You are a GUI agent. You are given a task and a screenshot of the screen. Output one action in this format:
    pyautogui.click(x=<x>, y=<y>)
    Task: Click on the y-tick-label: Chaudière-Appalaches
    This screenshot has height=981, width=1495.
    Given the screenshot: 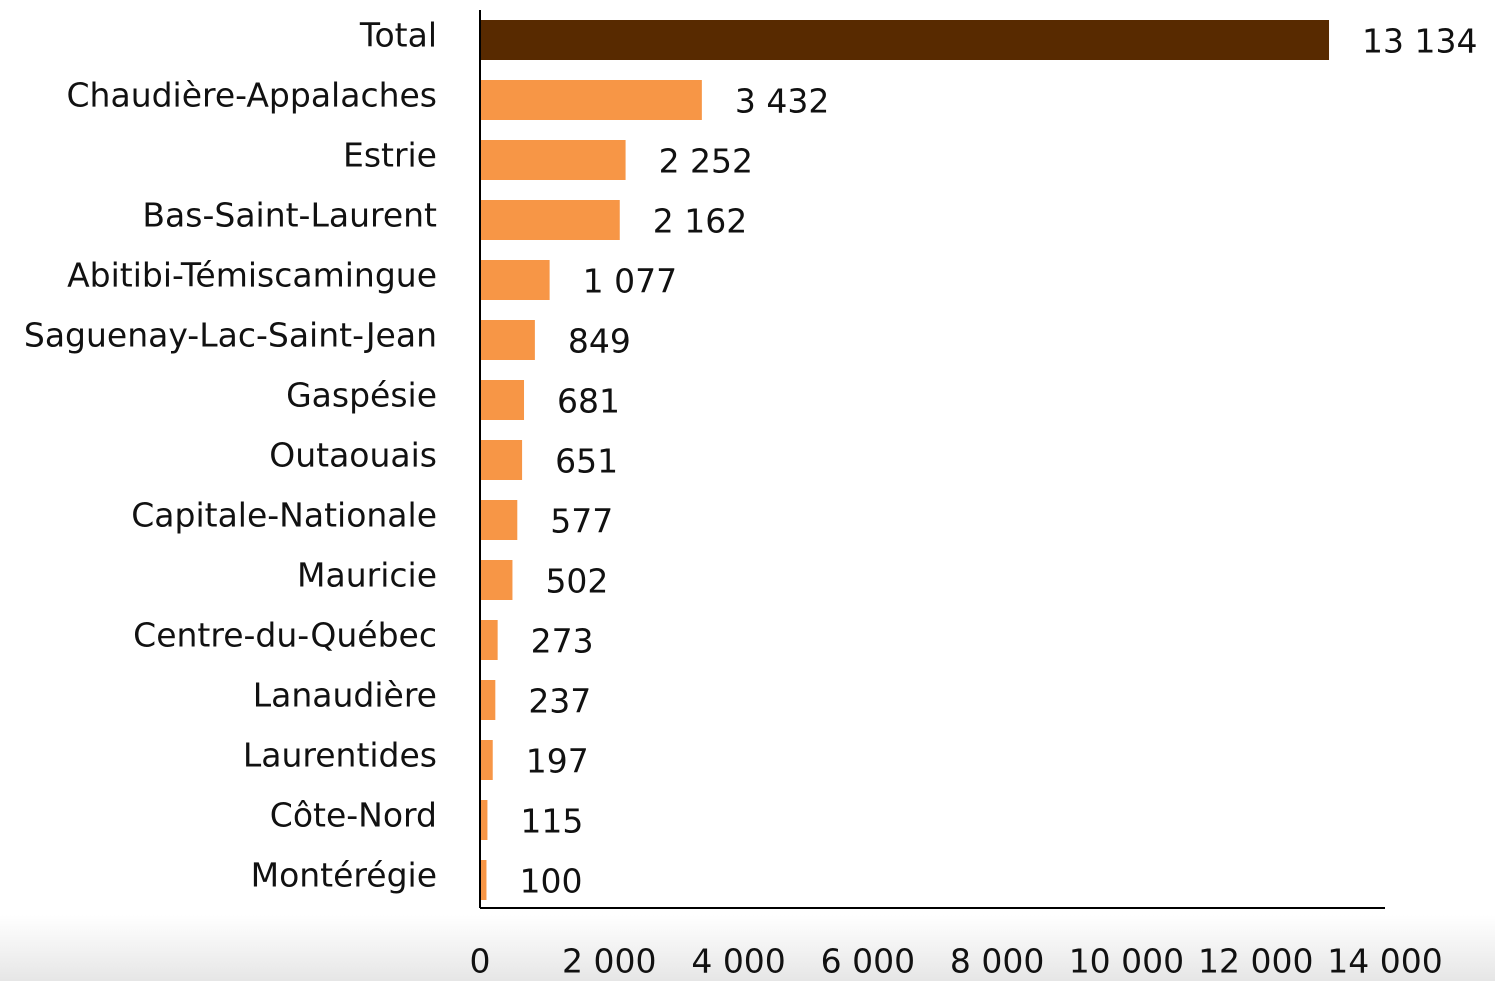 What is the action you would take?
    pyautogui.click(x=252, y=95)
    